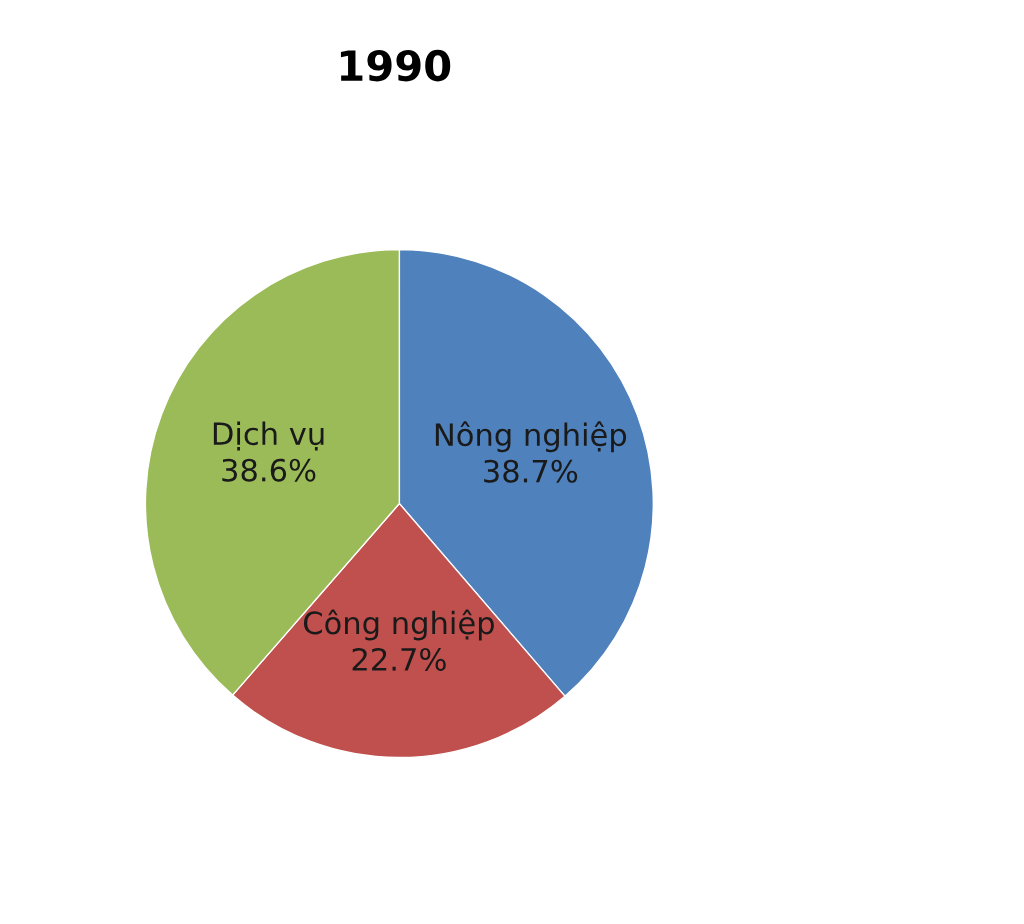  I want to click on slice-label: Nông nghiệp, so click(531, 437).